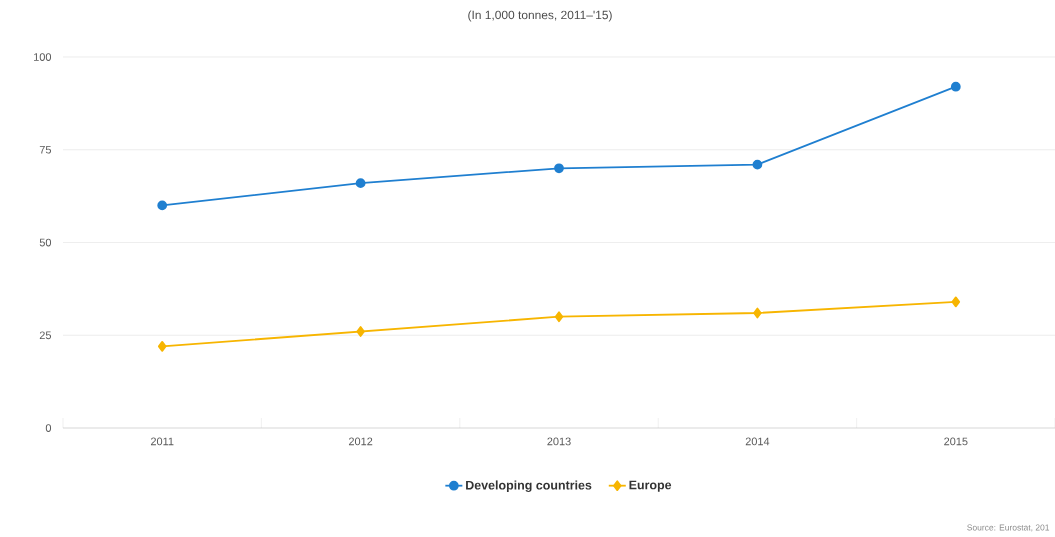 The width and height of the screenshot is (1055, 537). What do you see at coordinates (45, 242) in the screenshot?
I see `y-tick-label: 50` at bounding box center [45, 242].